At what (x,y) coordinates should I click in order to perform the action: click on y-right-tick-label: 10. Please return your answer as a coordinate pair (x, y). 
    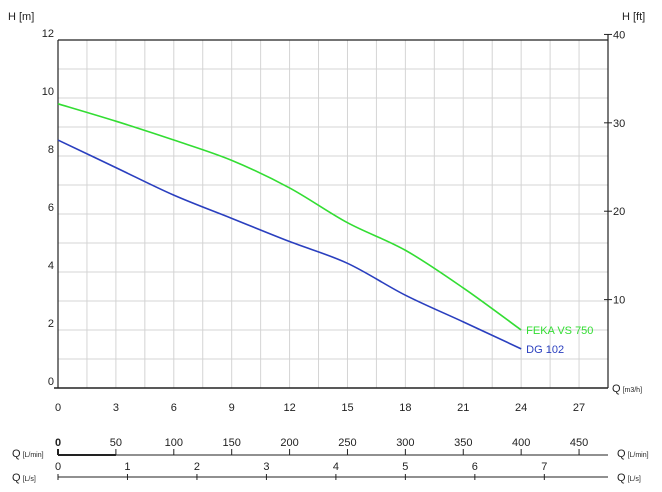
    Looking at the image, I should click on (619, 301).